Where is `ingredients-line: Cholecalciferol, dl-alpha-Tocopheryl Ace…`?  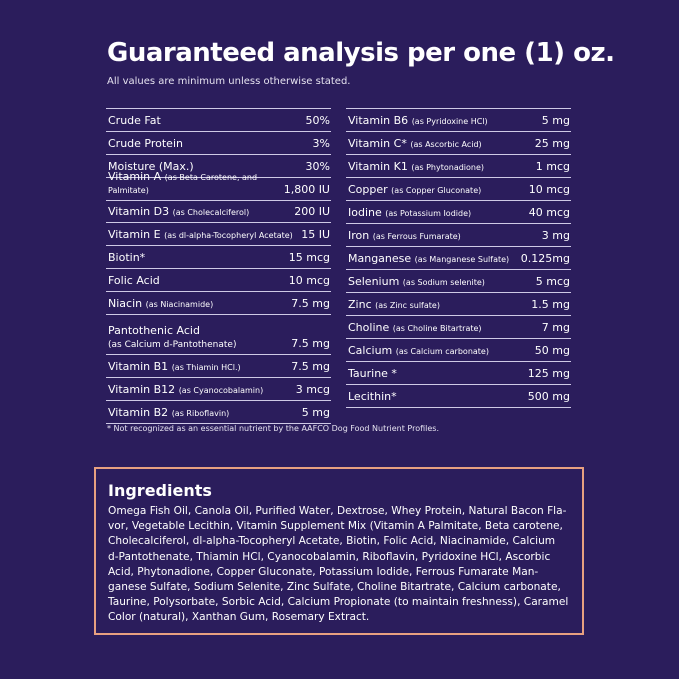 ingredients-line: Cholecalciferol, dl-alpha-Tocopheryl Ace… is located at coordinates (332, 541).